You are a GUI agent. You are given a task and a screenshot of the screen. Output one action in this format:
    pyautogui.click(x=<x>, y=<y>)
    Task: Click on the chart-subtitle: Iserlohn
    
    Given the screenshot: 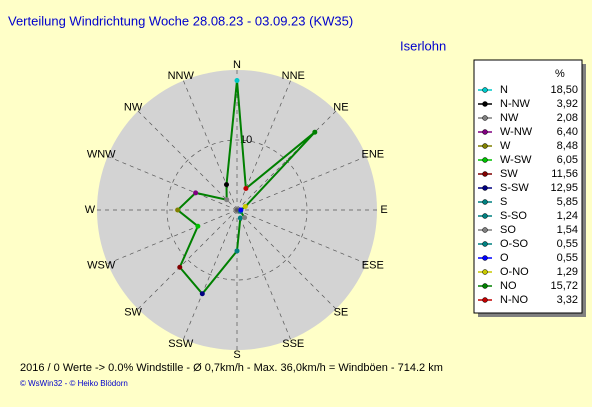 What is the action you would take?
    pyautogui.click(x=423, y=45)
    